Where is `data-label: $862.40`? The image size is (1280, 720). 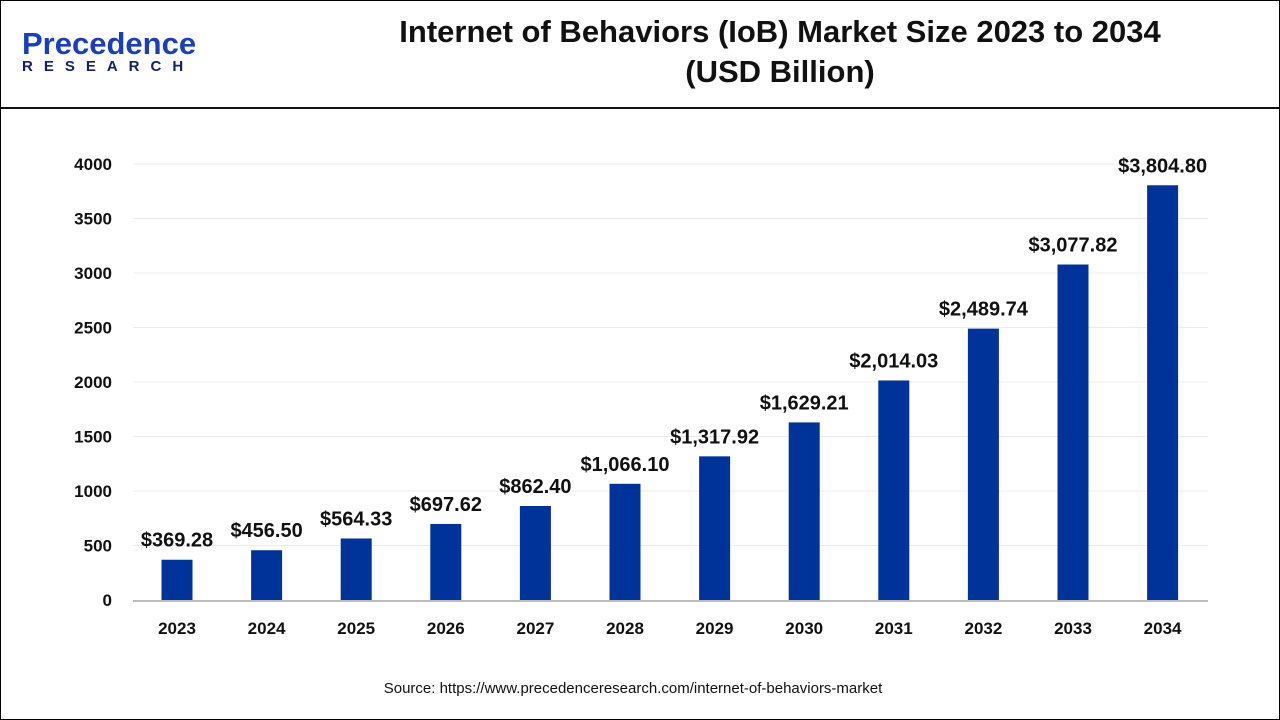
data-label: $862.40 is located at coordinates (535, 487).